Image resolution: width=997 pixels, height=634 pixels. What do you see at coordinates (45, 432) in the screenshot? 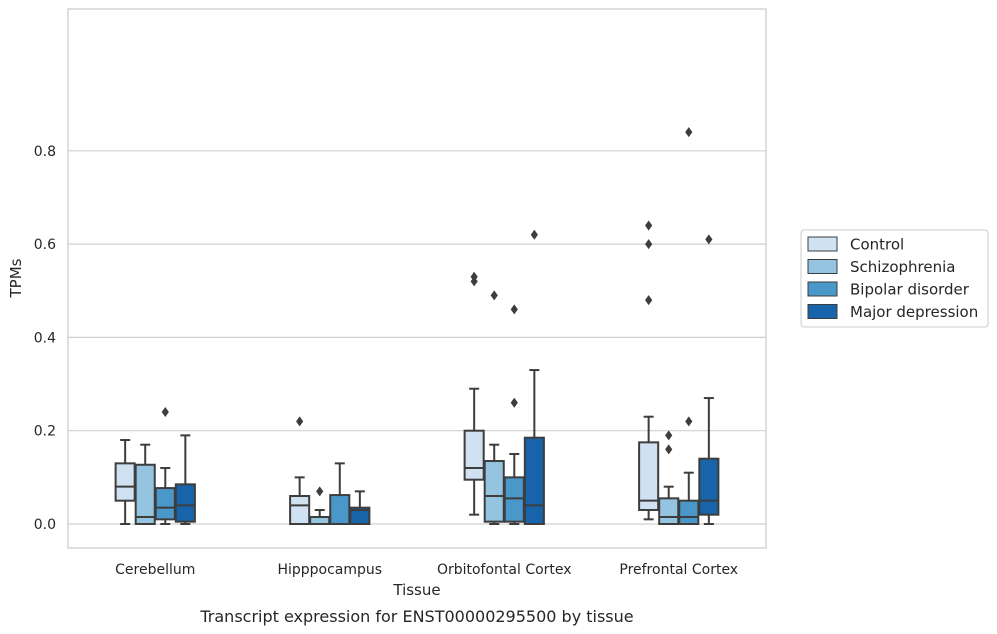
I see `y-tick-label: 0.2` at bounding box center [45, 432].